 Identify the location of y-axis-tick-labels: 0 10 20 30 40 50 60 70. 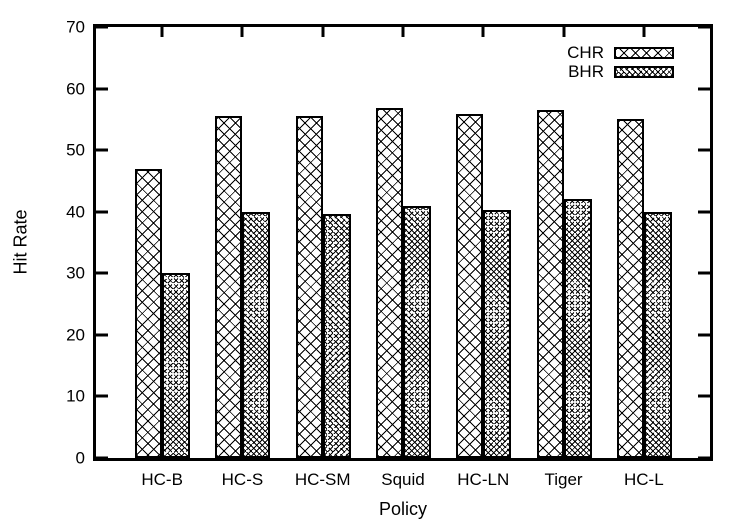
(42, 243).